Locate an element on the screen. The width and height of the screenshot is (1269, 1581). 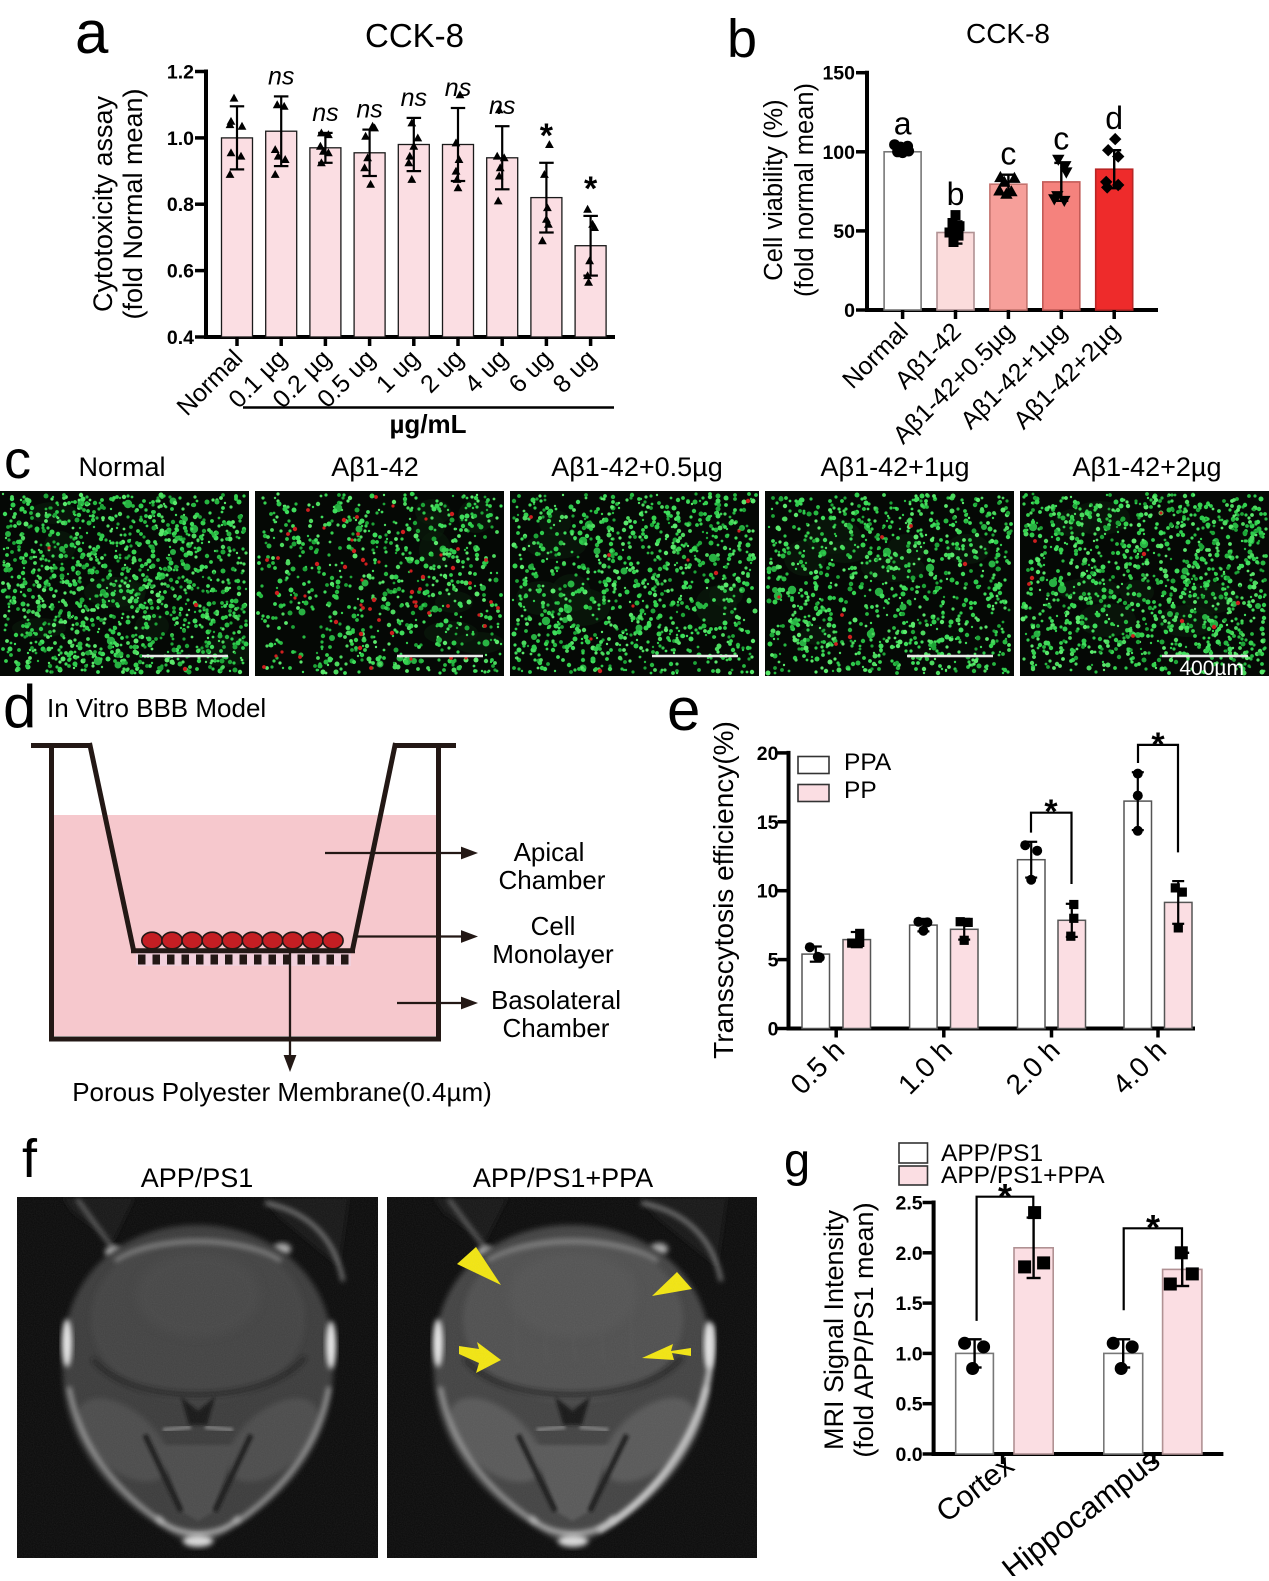
svg-text: Aβ1-42 is located at coordinates (375, 467).